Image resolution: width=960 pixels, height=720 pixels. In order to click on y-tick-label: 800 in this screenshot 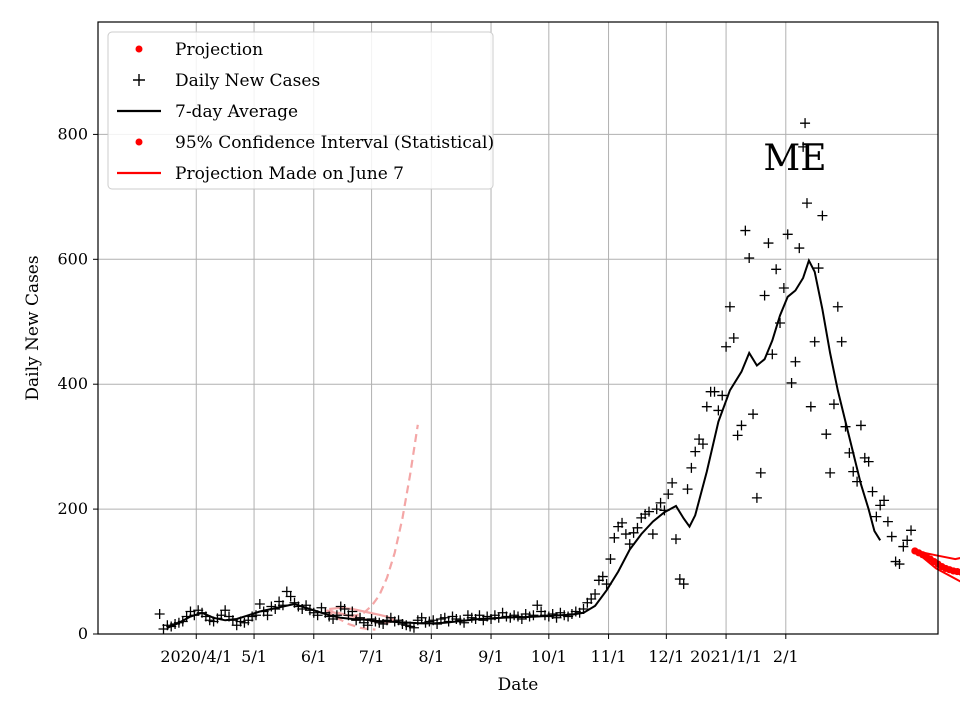, I will do `click(72, 133)`.